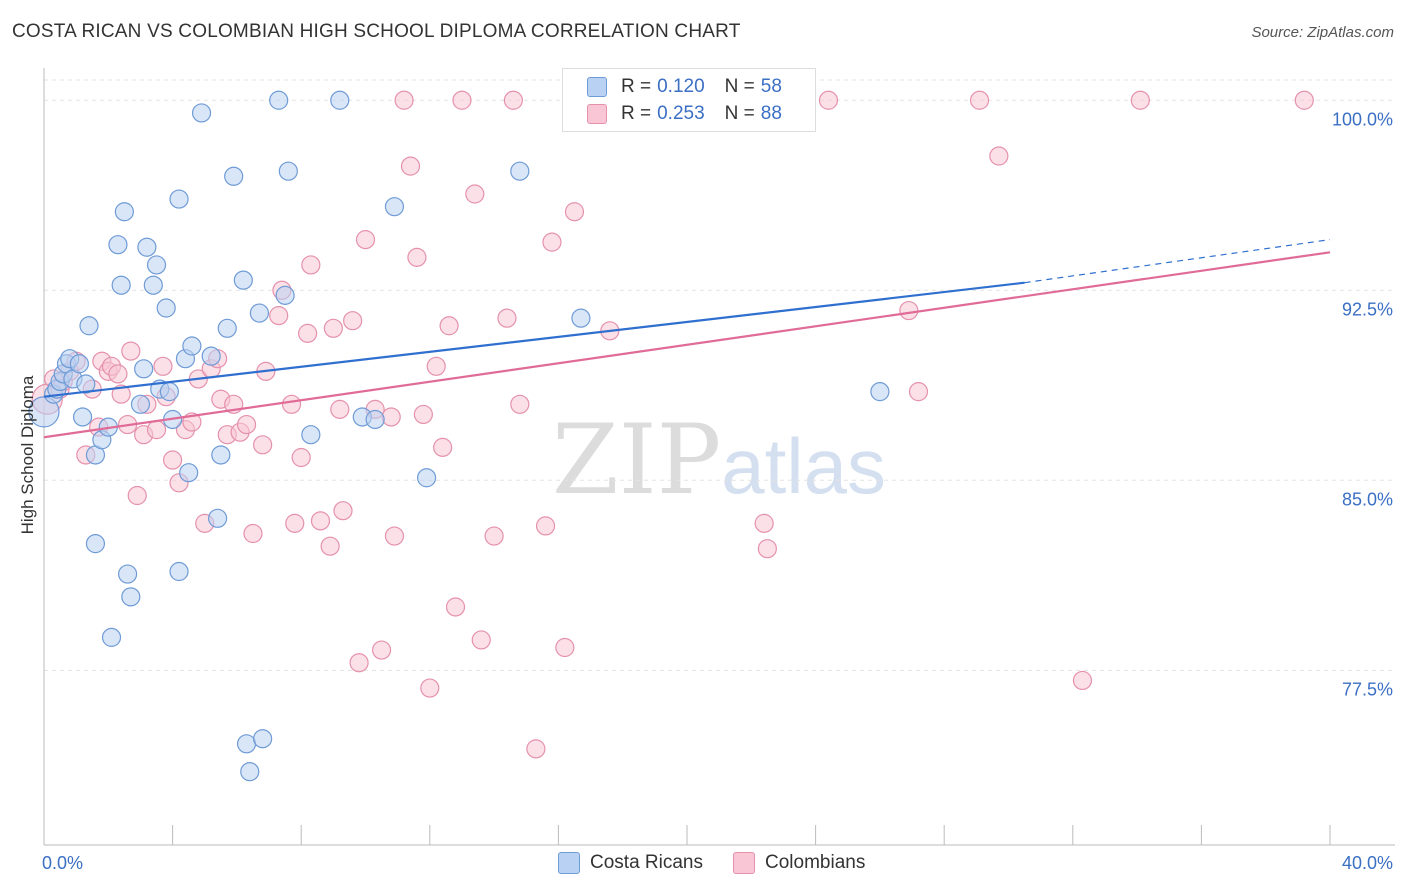 This screenshot has height=892, width=1406. I want to click on x-tick-label: 40.0%, so click(1367, 863).